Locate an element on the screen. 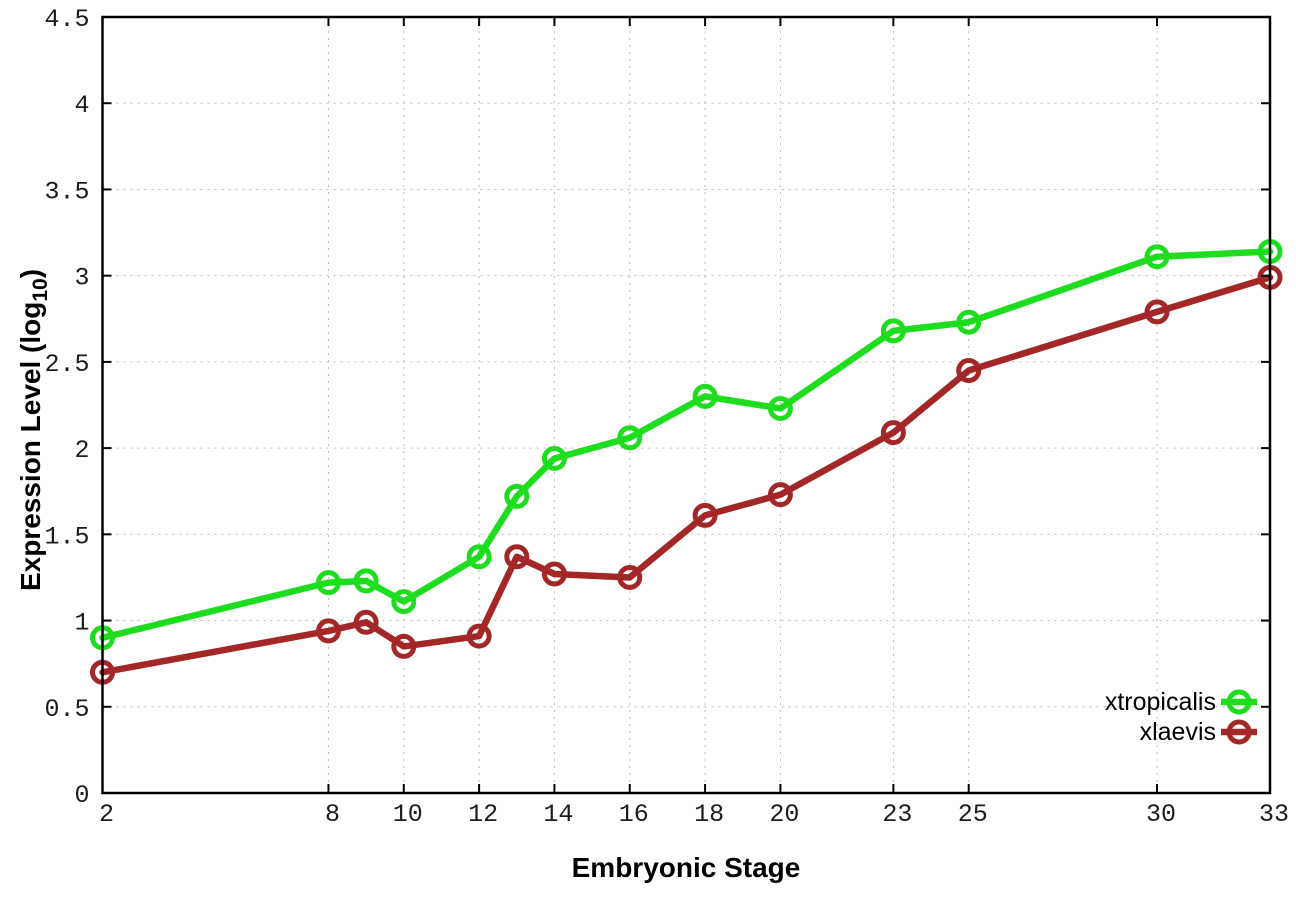 This screenshot has height=907, width=1296. y-axis-title-main: Expression Level (log is located at coordinates (30, 446).